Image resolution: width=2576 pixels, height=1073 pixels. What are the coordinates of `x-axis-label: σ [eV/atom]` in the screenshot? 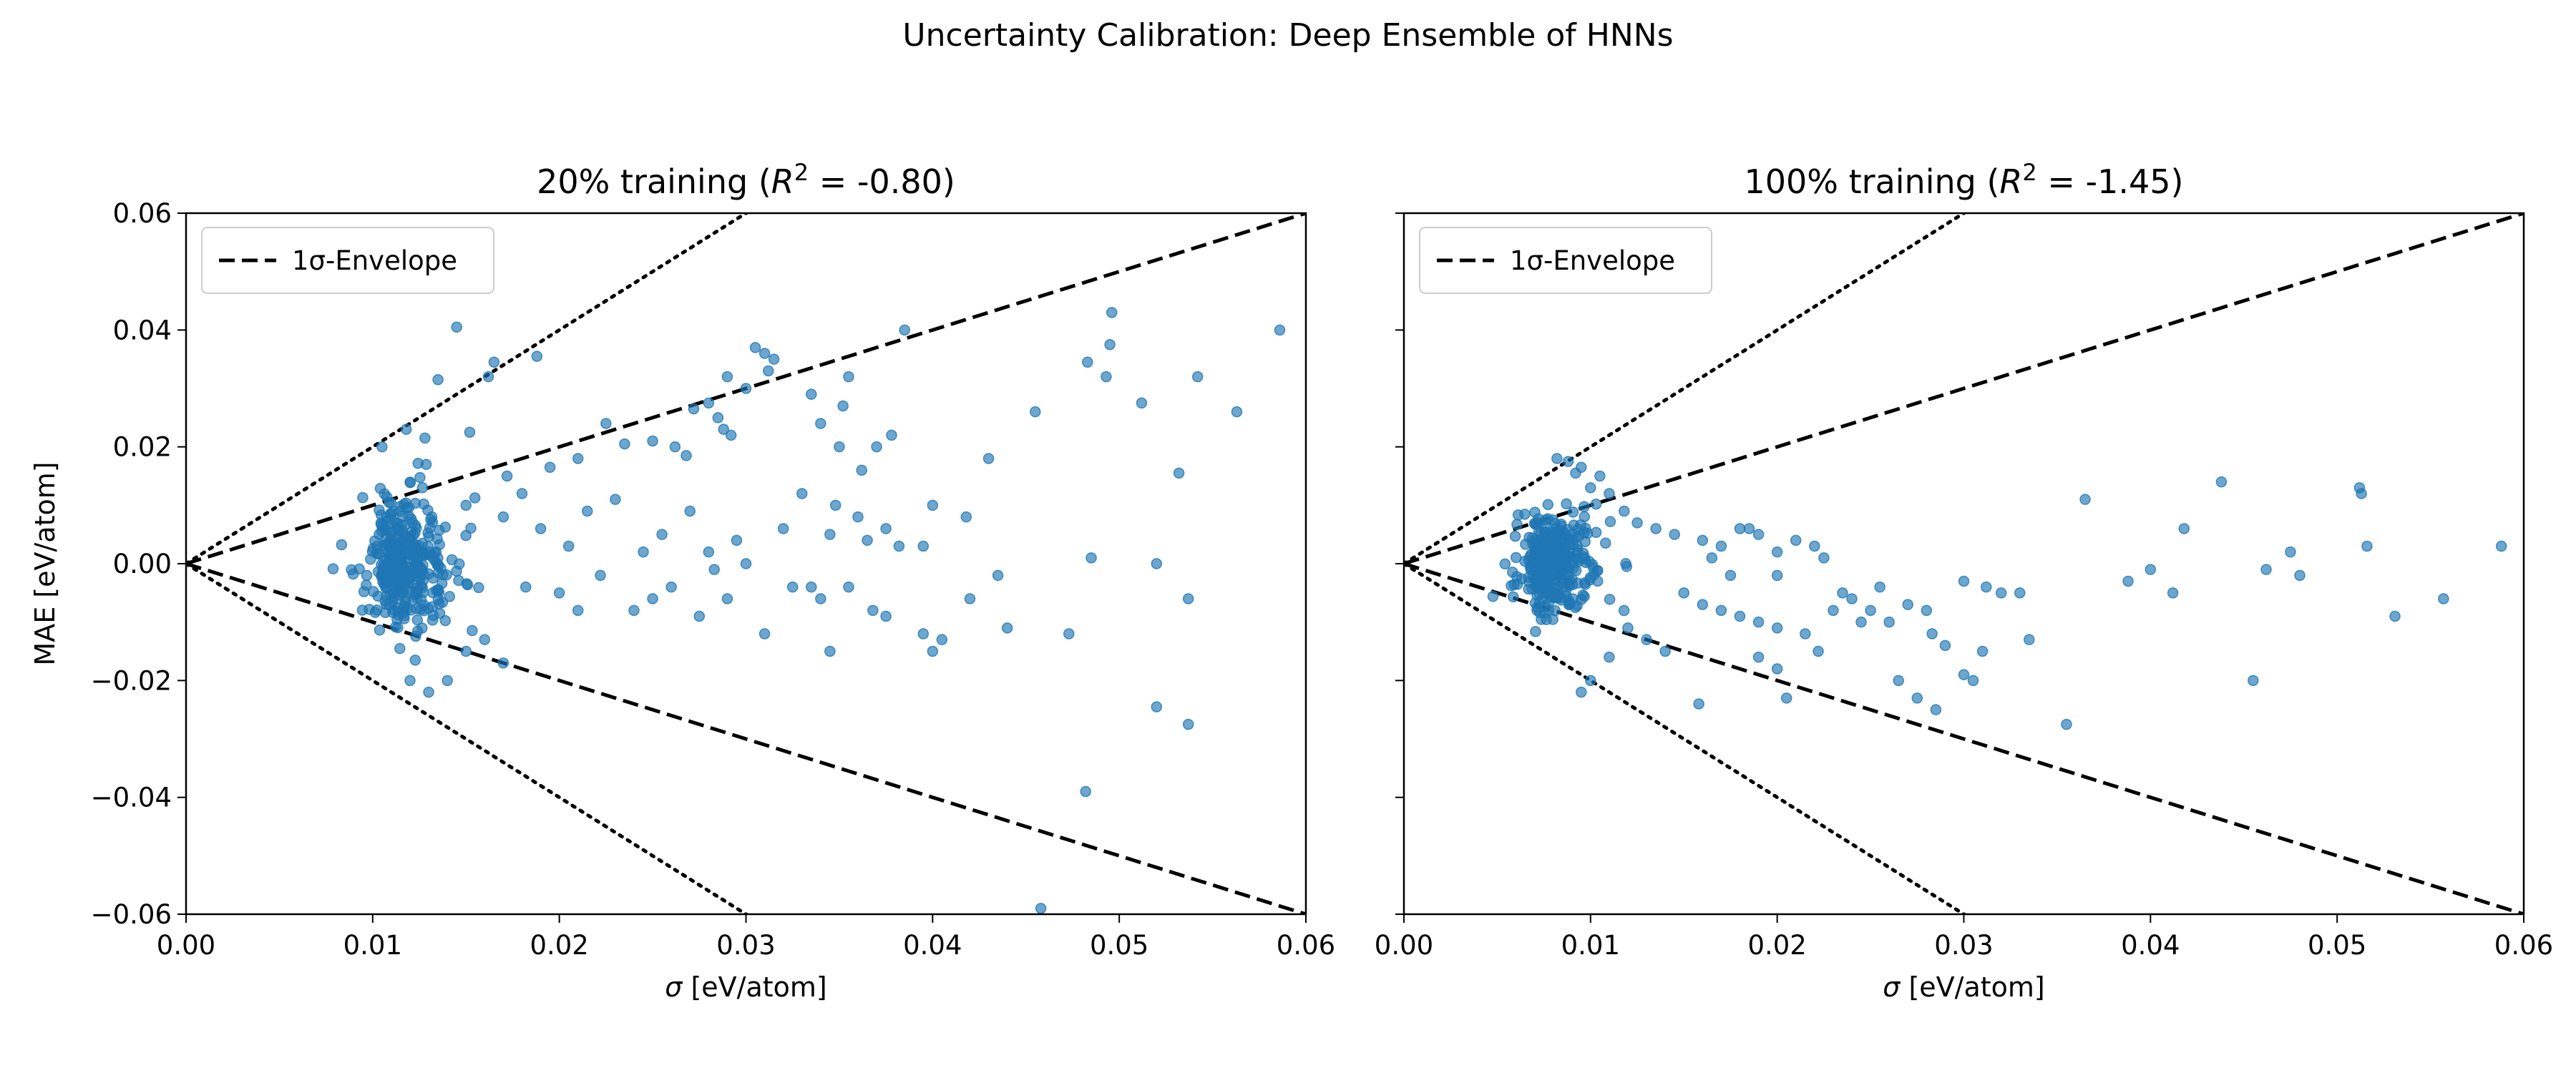 It's located at (1963, 987).